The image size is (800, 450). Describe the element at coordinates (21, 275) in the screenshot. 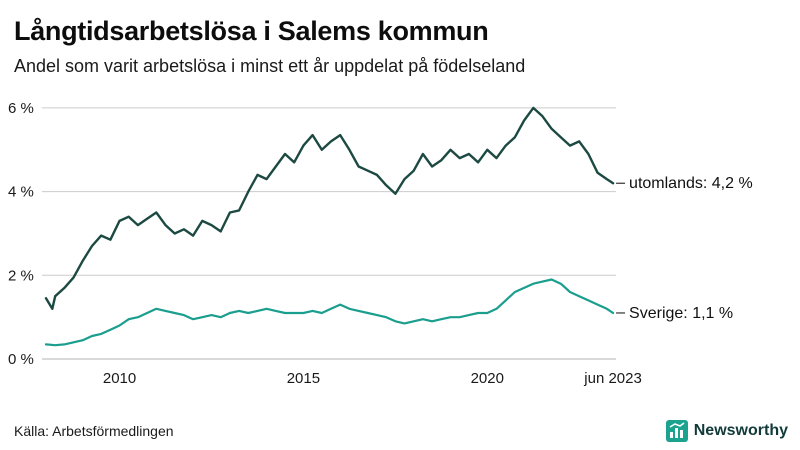

I see `y-tick-label: 2 %` at that location.